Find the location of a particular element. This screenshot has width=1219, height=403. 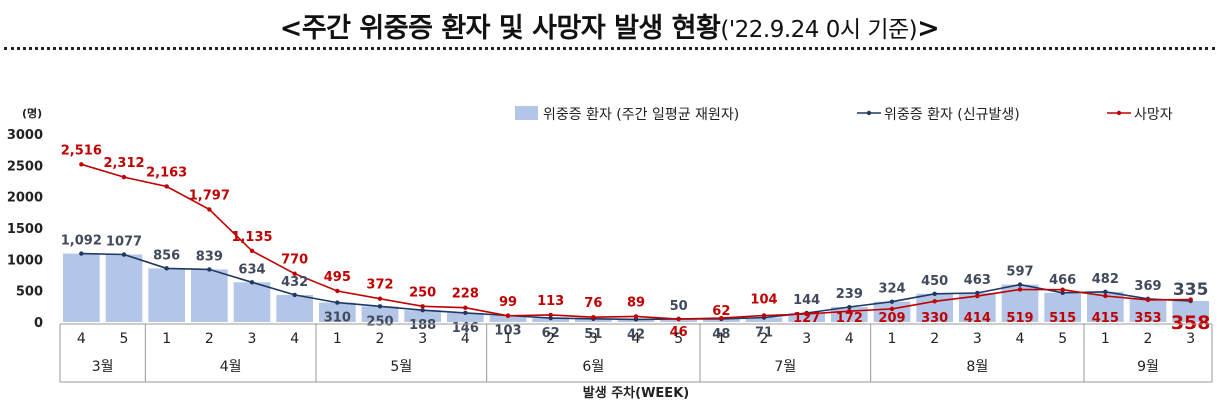

title-main: <주간 위중증 환자 및 사망자 발생 현황 is located at coordinates (500, 28).